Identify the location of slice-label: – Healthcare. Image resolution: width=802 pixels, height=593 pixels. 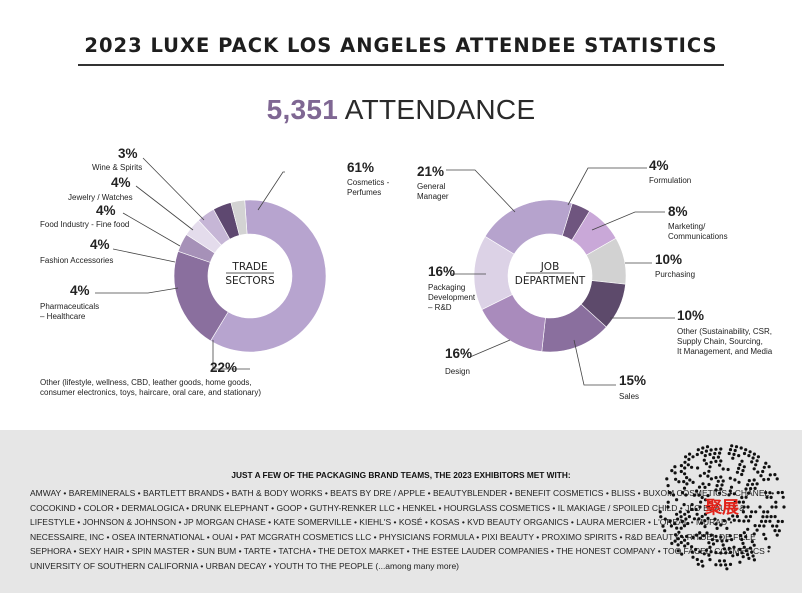
(63, 316).